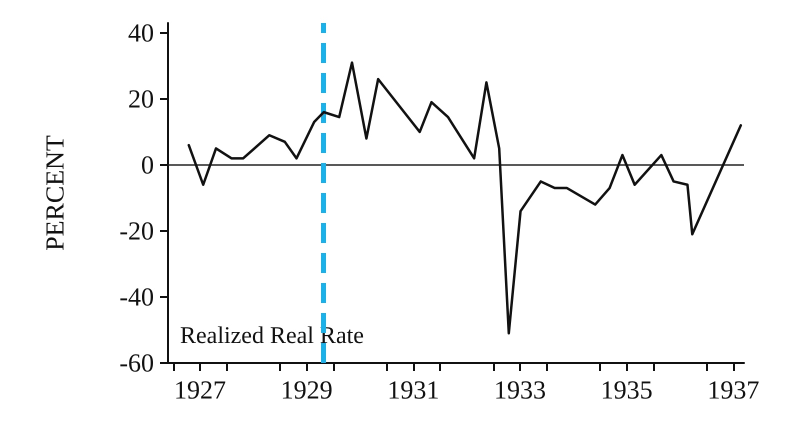 The image size is (802, 441). Describe the element at coordinates (413, 390) in the screenshot. I see `x-tick-label: 1931` at that location.